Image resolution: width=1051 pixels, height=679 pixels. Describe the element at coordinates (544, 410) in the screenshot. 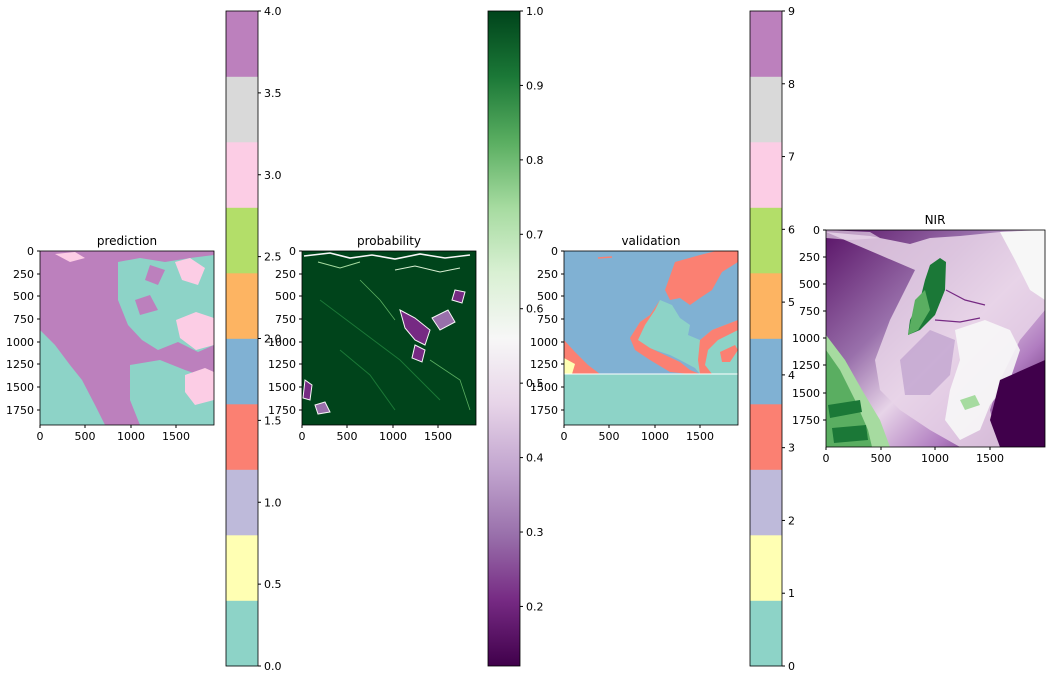

I see `validation-ytick: 1750` at that location.